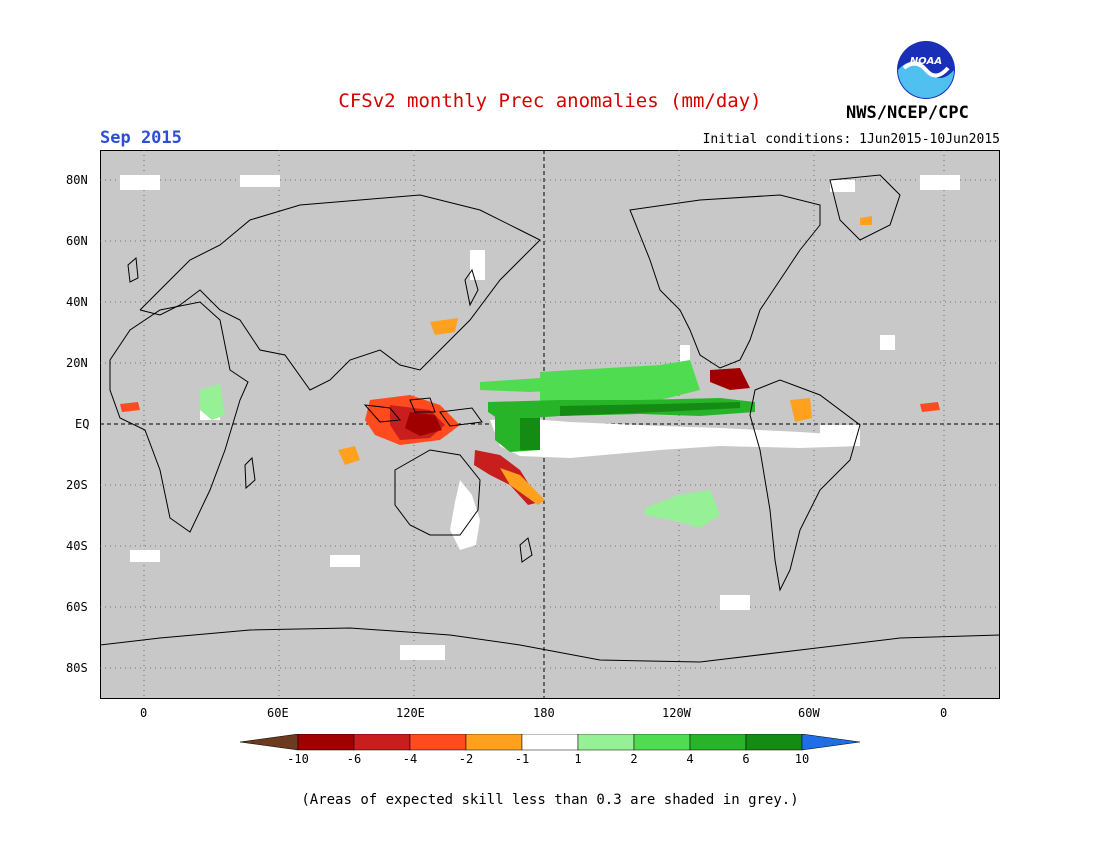  Describe the element at coordinates (477, 444) in the screenshot. I see `wet-anomaly-regions` at that location.